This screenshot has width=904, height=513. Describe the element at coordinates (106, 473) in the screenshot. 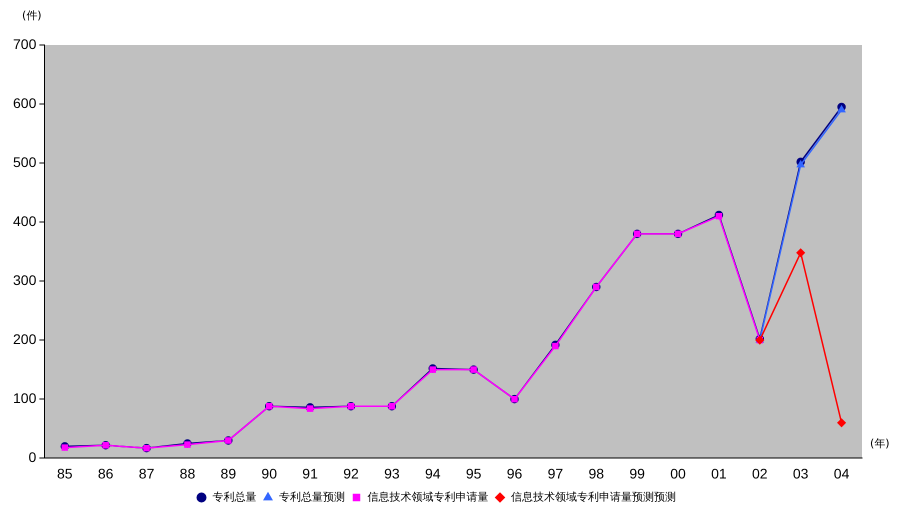

I see `x-tick-label: 86` at that location.